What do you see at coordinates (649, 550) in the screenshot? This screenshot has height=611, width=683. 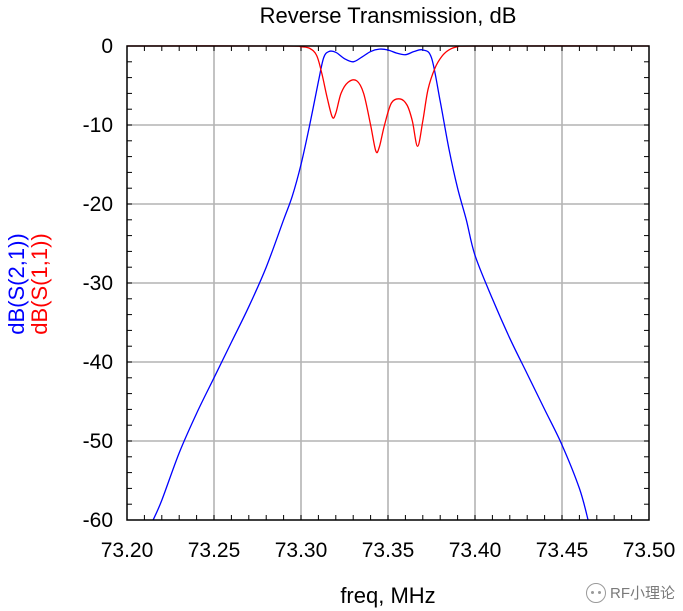 I see `x-tick-label: 73.50` at bounding box center [649, 550].